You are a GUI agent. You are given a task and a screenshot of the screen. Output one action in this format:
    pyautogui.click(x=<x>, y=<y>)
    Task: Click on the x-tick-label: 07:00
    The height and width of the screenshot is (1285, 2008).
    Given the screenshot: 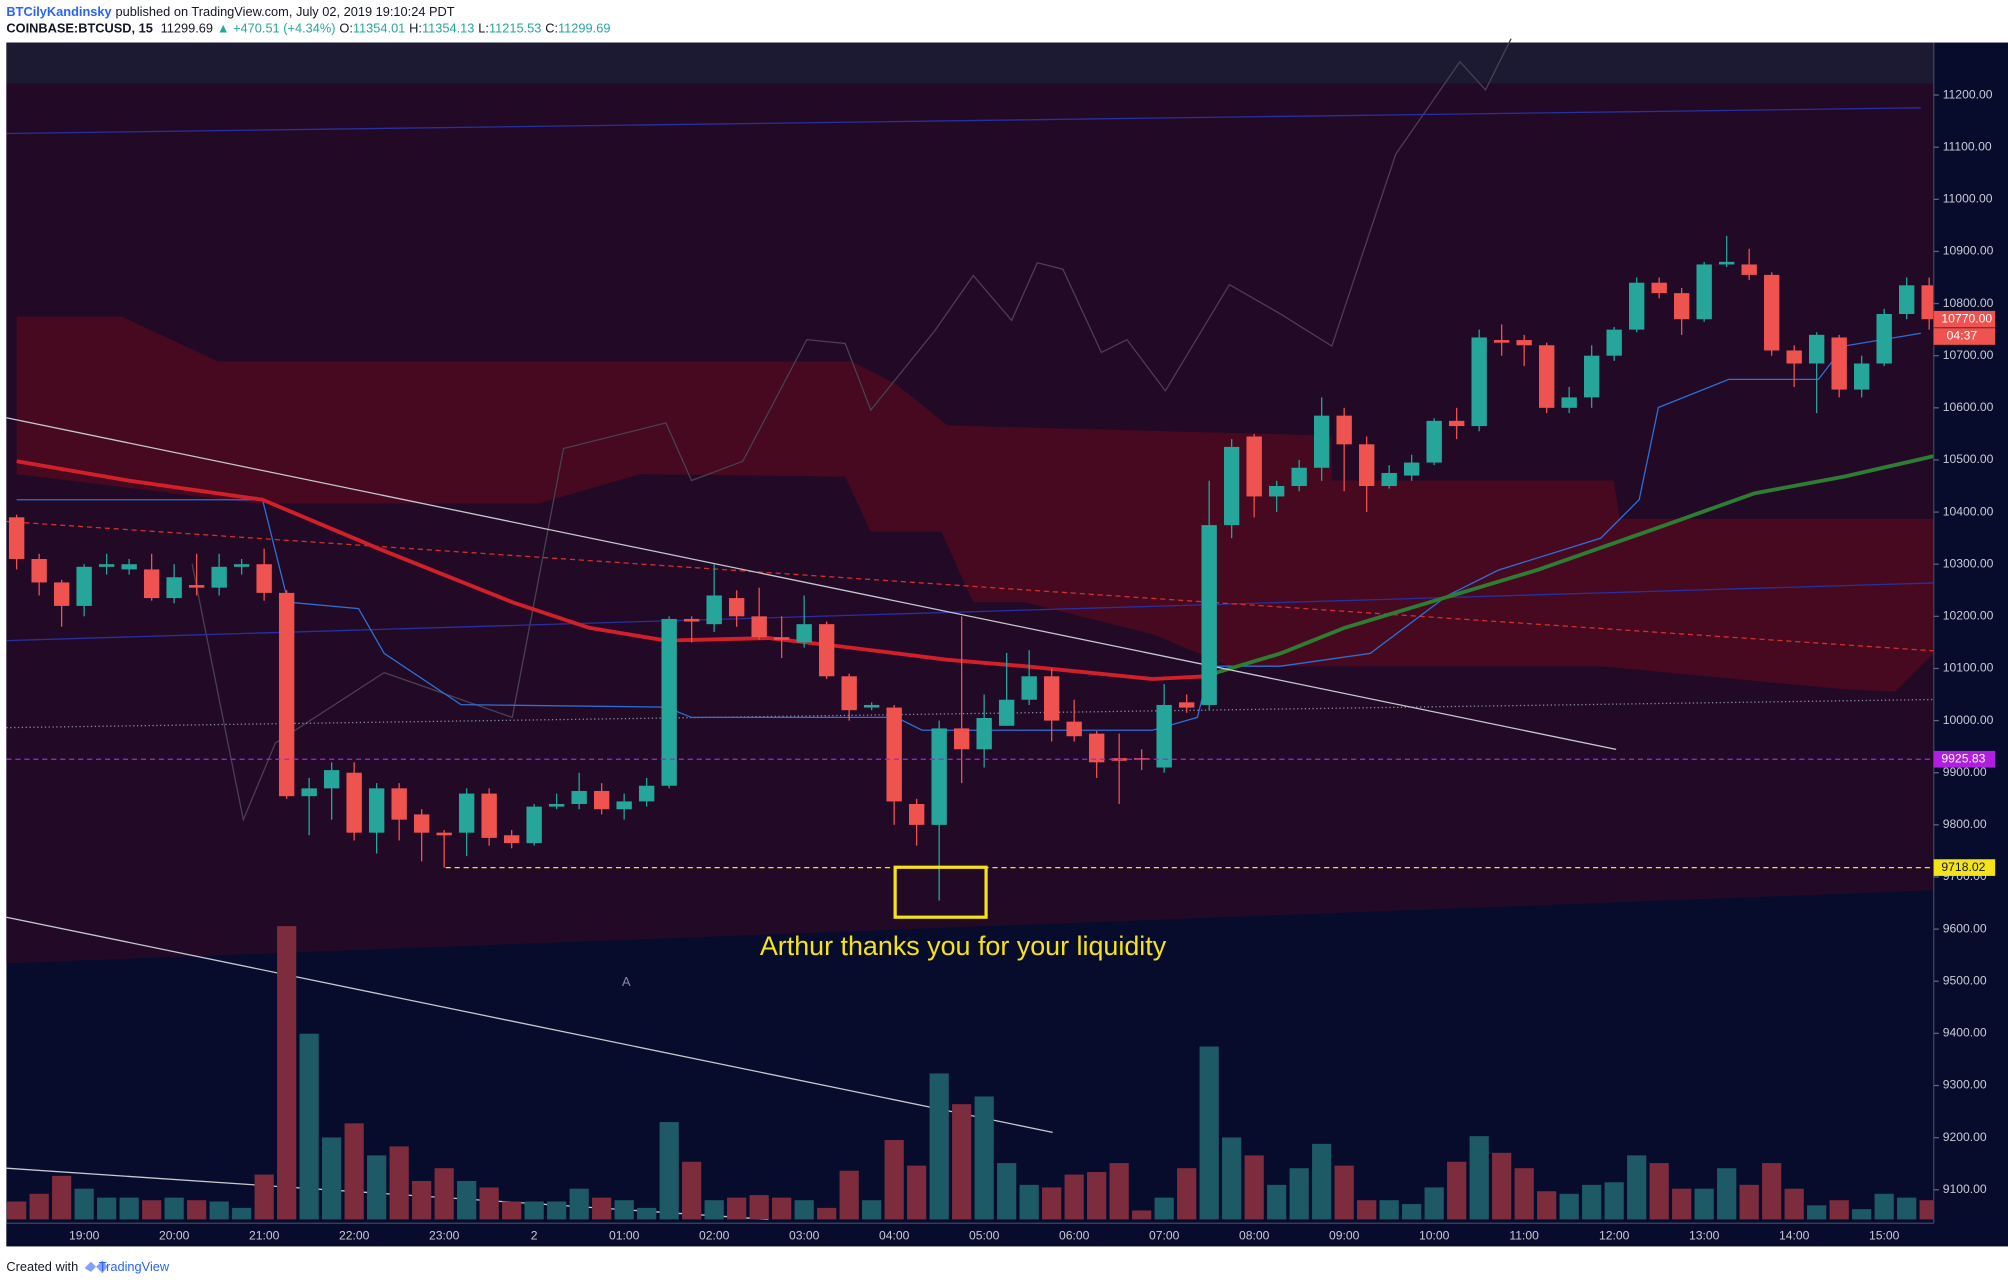 What is the action you would take?
    pyautogui.click(x=1164, y=1235)
    